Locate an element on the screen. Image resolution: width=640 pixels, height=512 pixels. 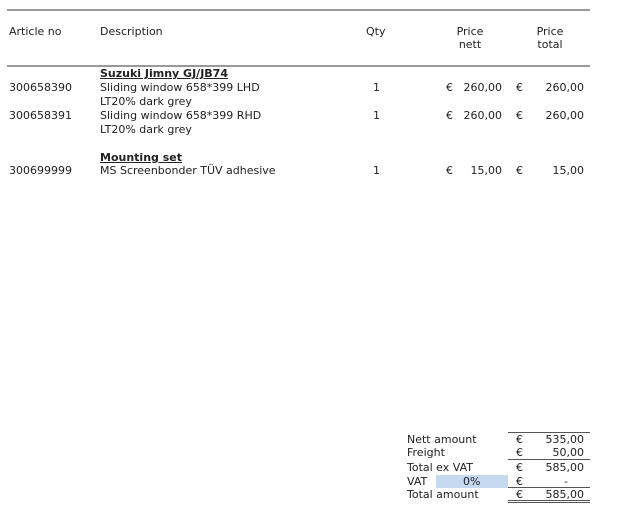
freight-label: Freight is located at coordinates (426, 452).